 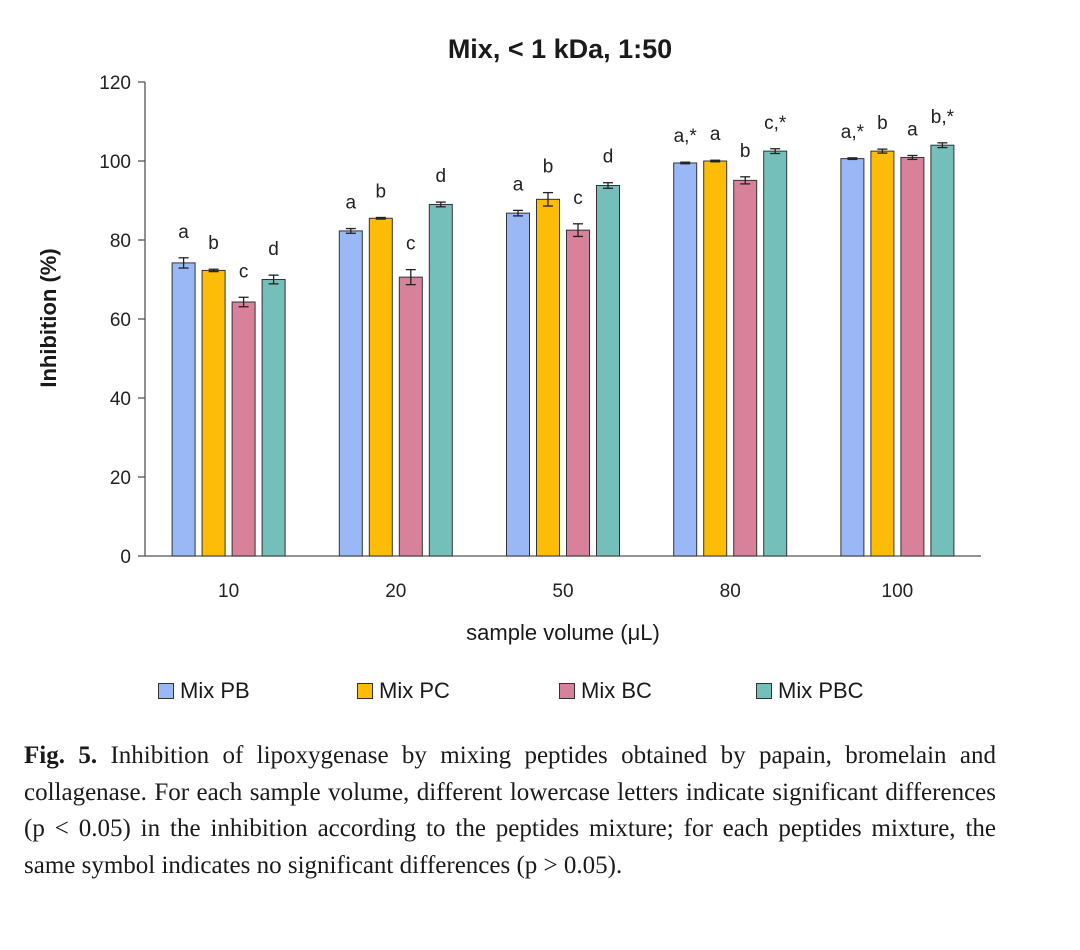 I want to click on legend-item: Mix BC, so click(x=605, y=691).